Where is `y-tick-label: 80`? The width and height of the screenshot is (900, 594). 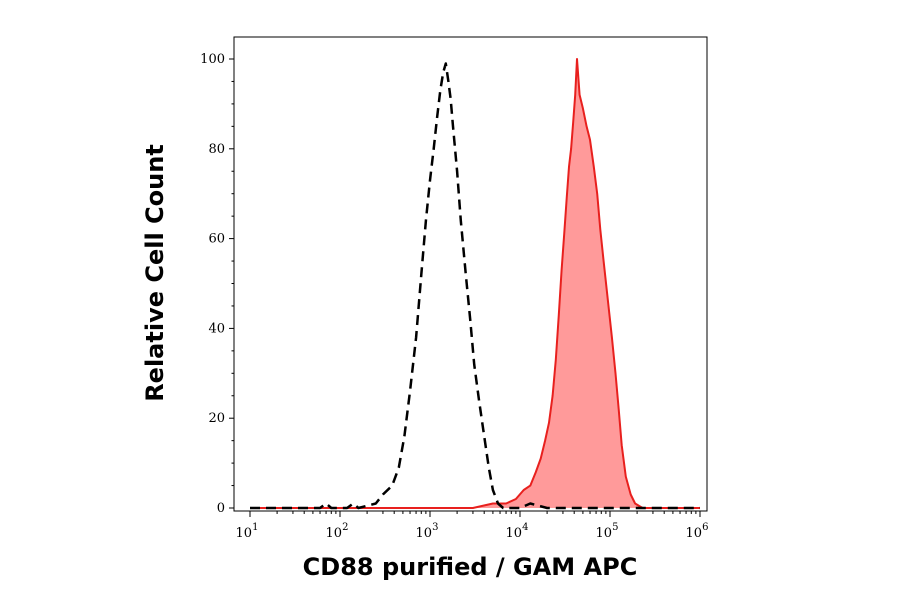 y-tick-label: 80 is located at coordinates (216, 149).